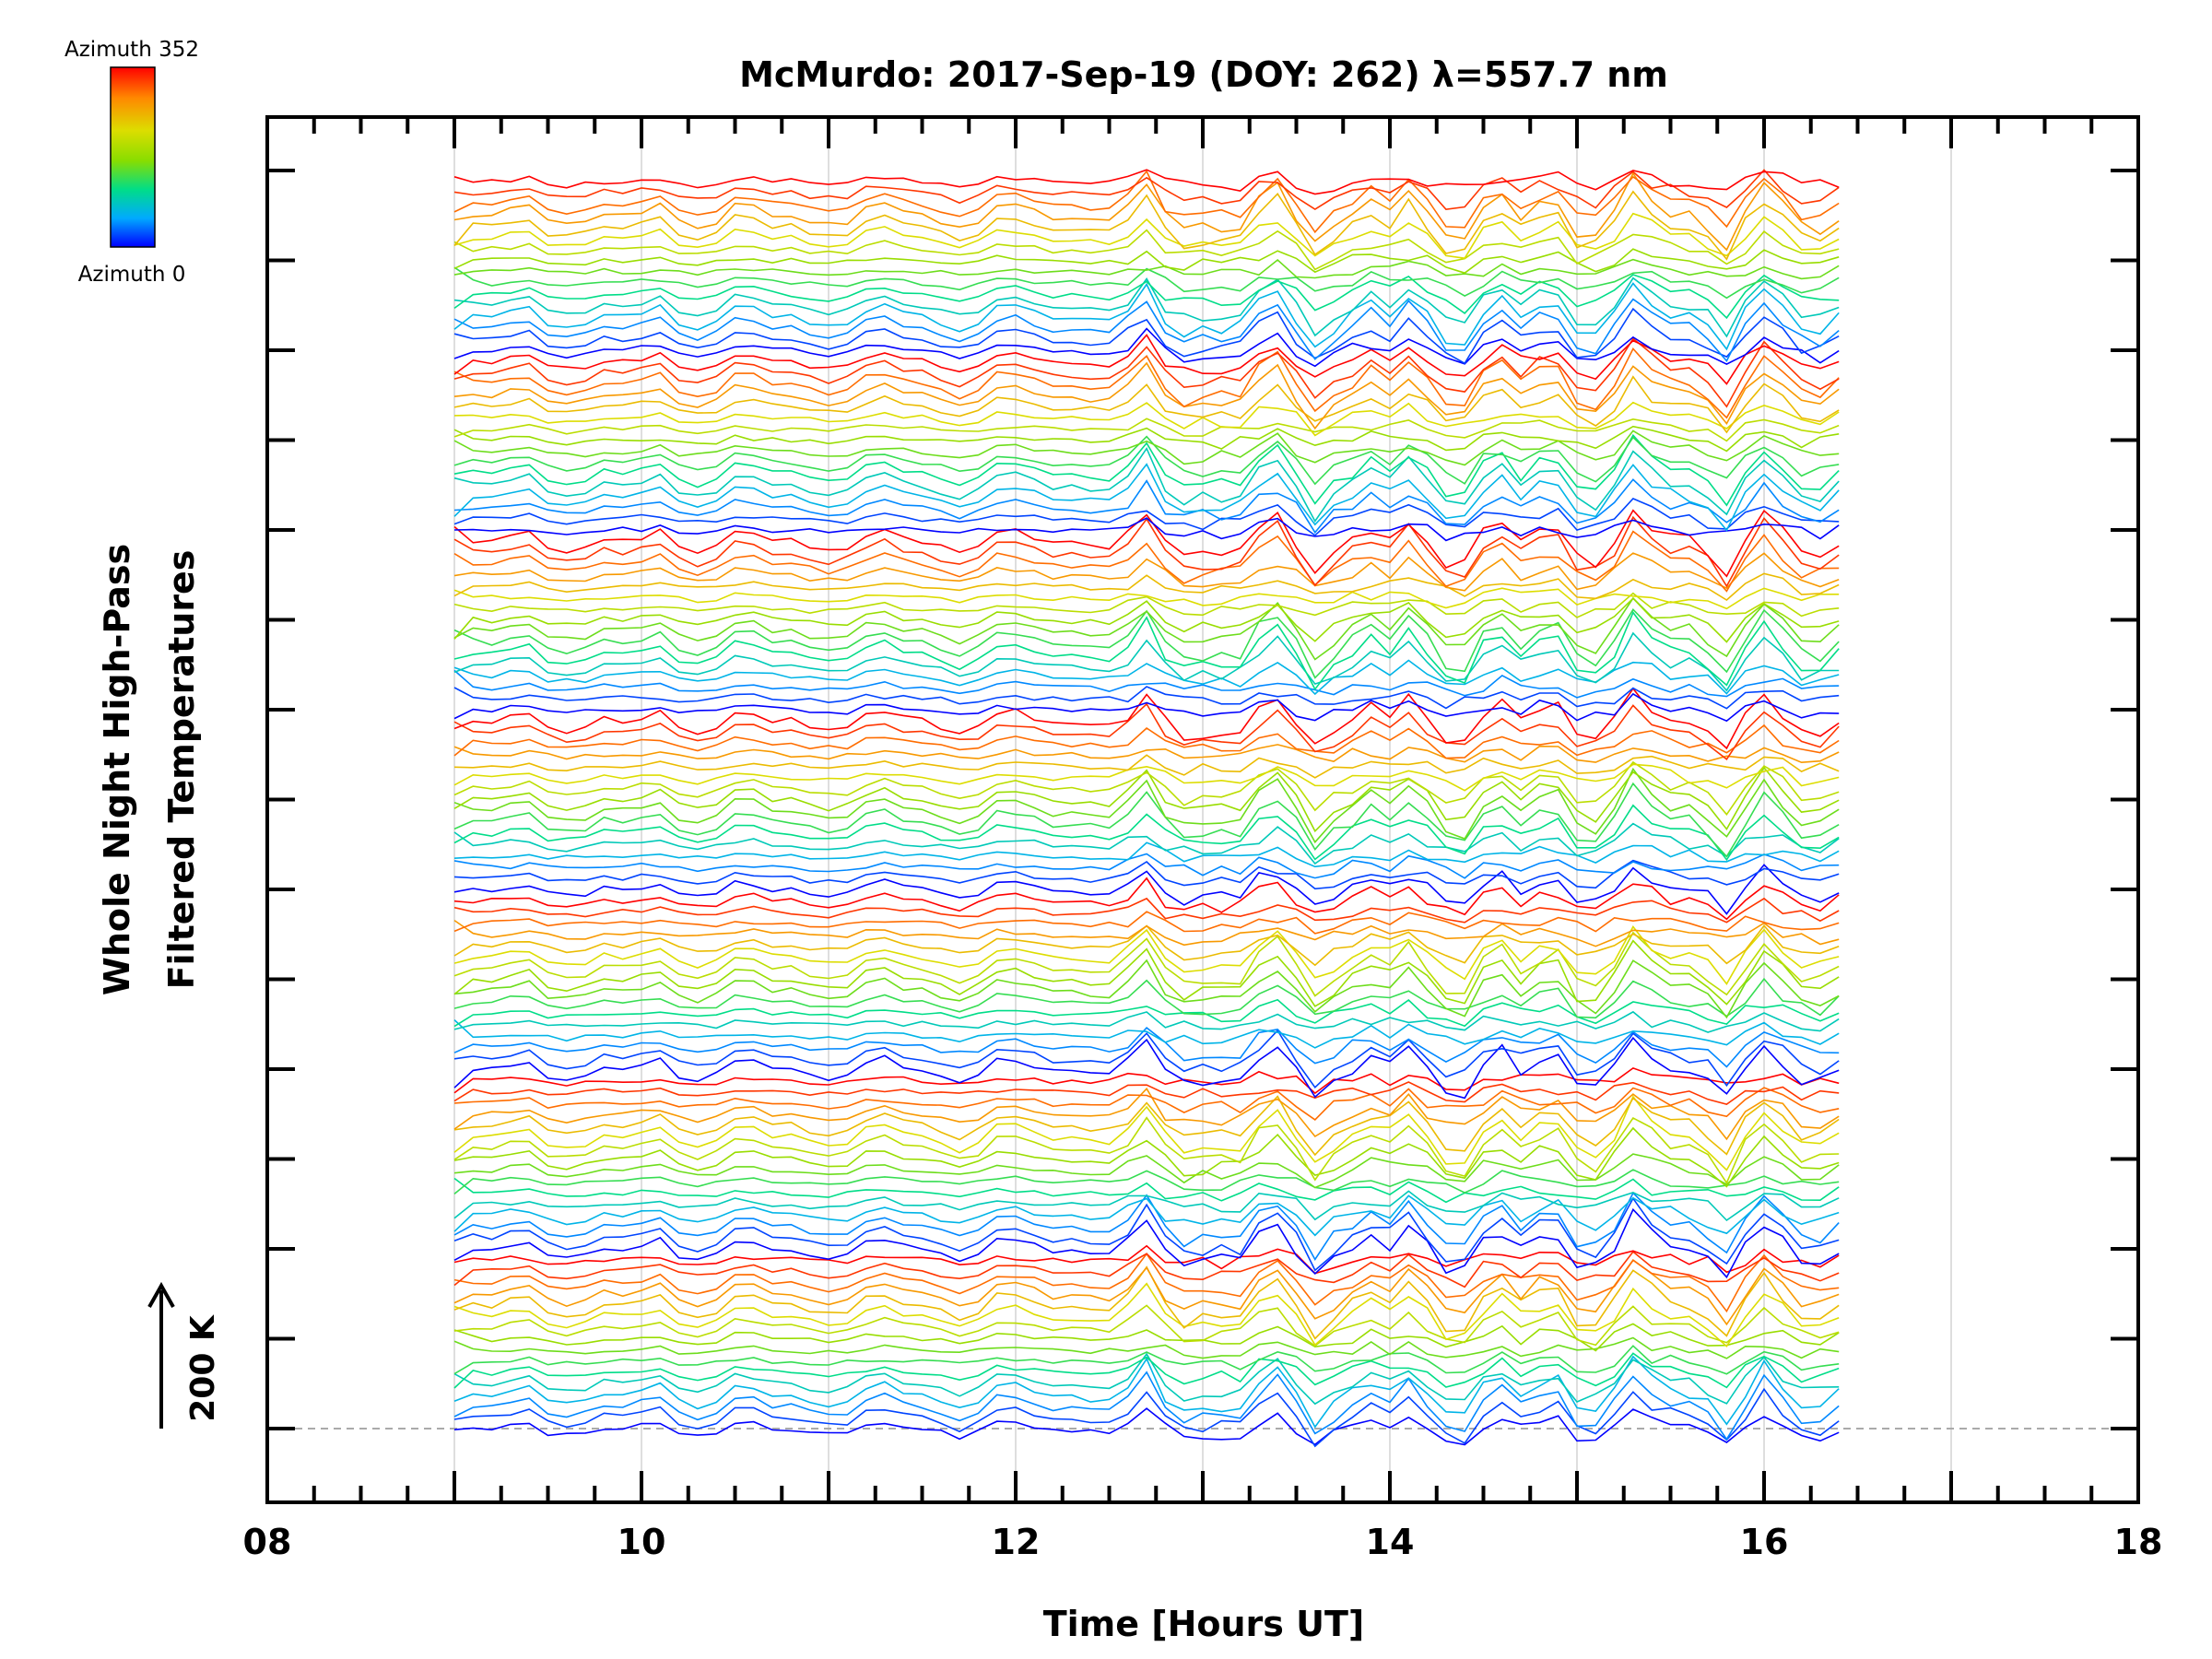 This screenshot has width=2212, height=1659. What do you see at coordinates (181, 770) in the screenshot?
I see `y-axis-label-line2: Filtered Temperatures` at bounding box center [181, 770].